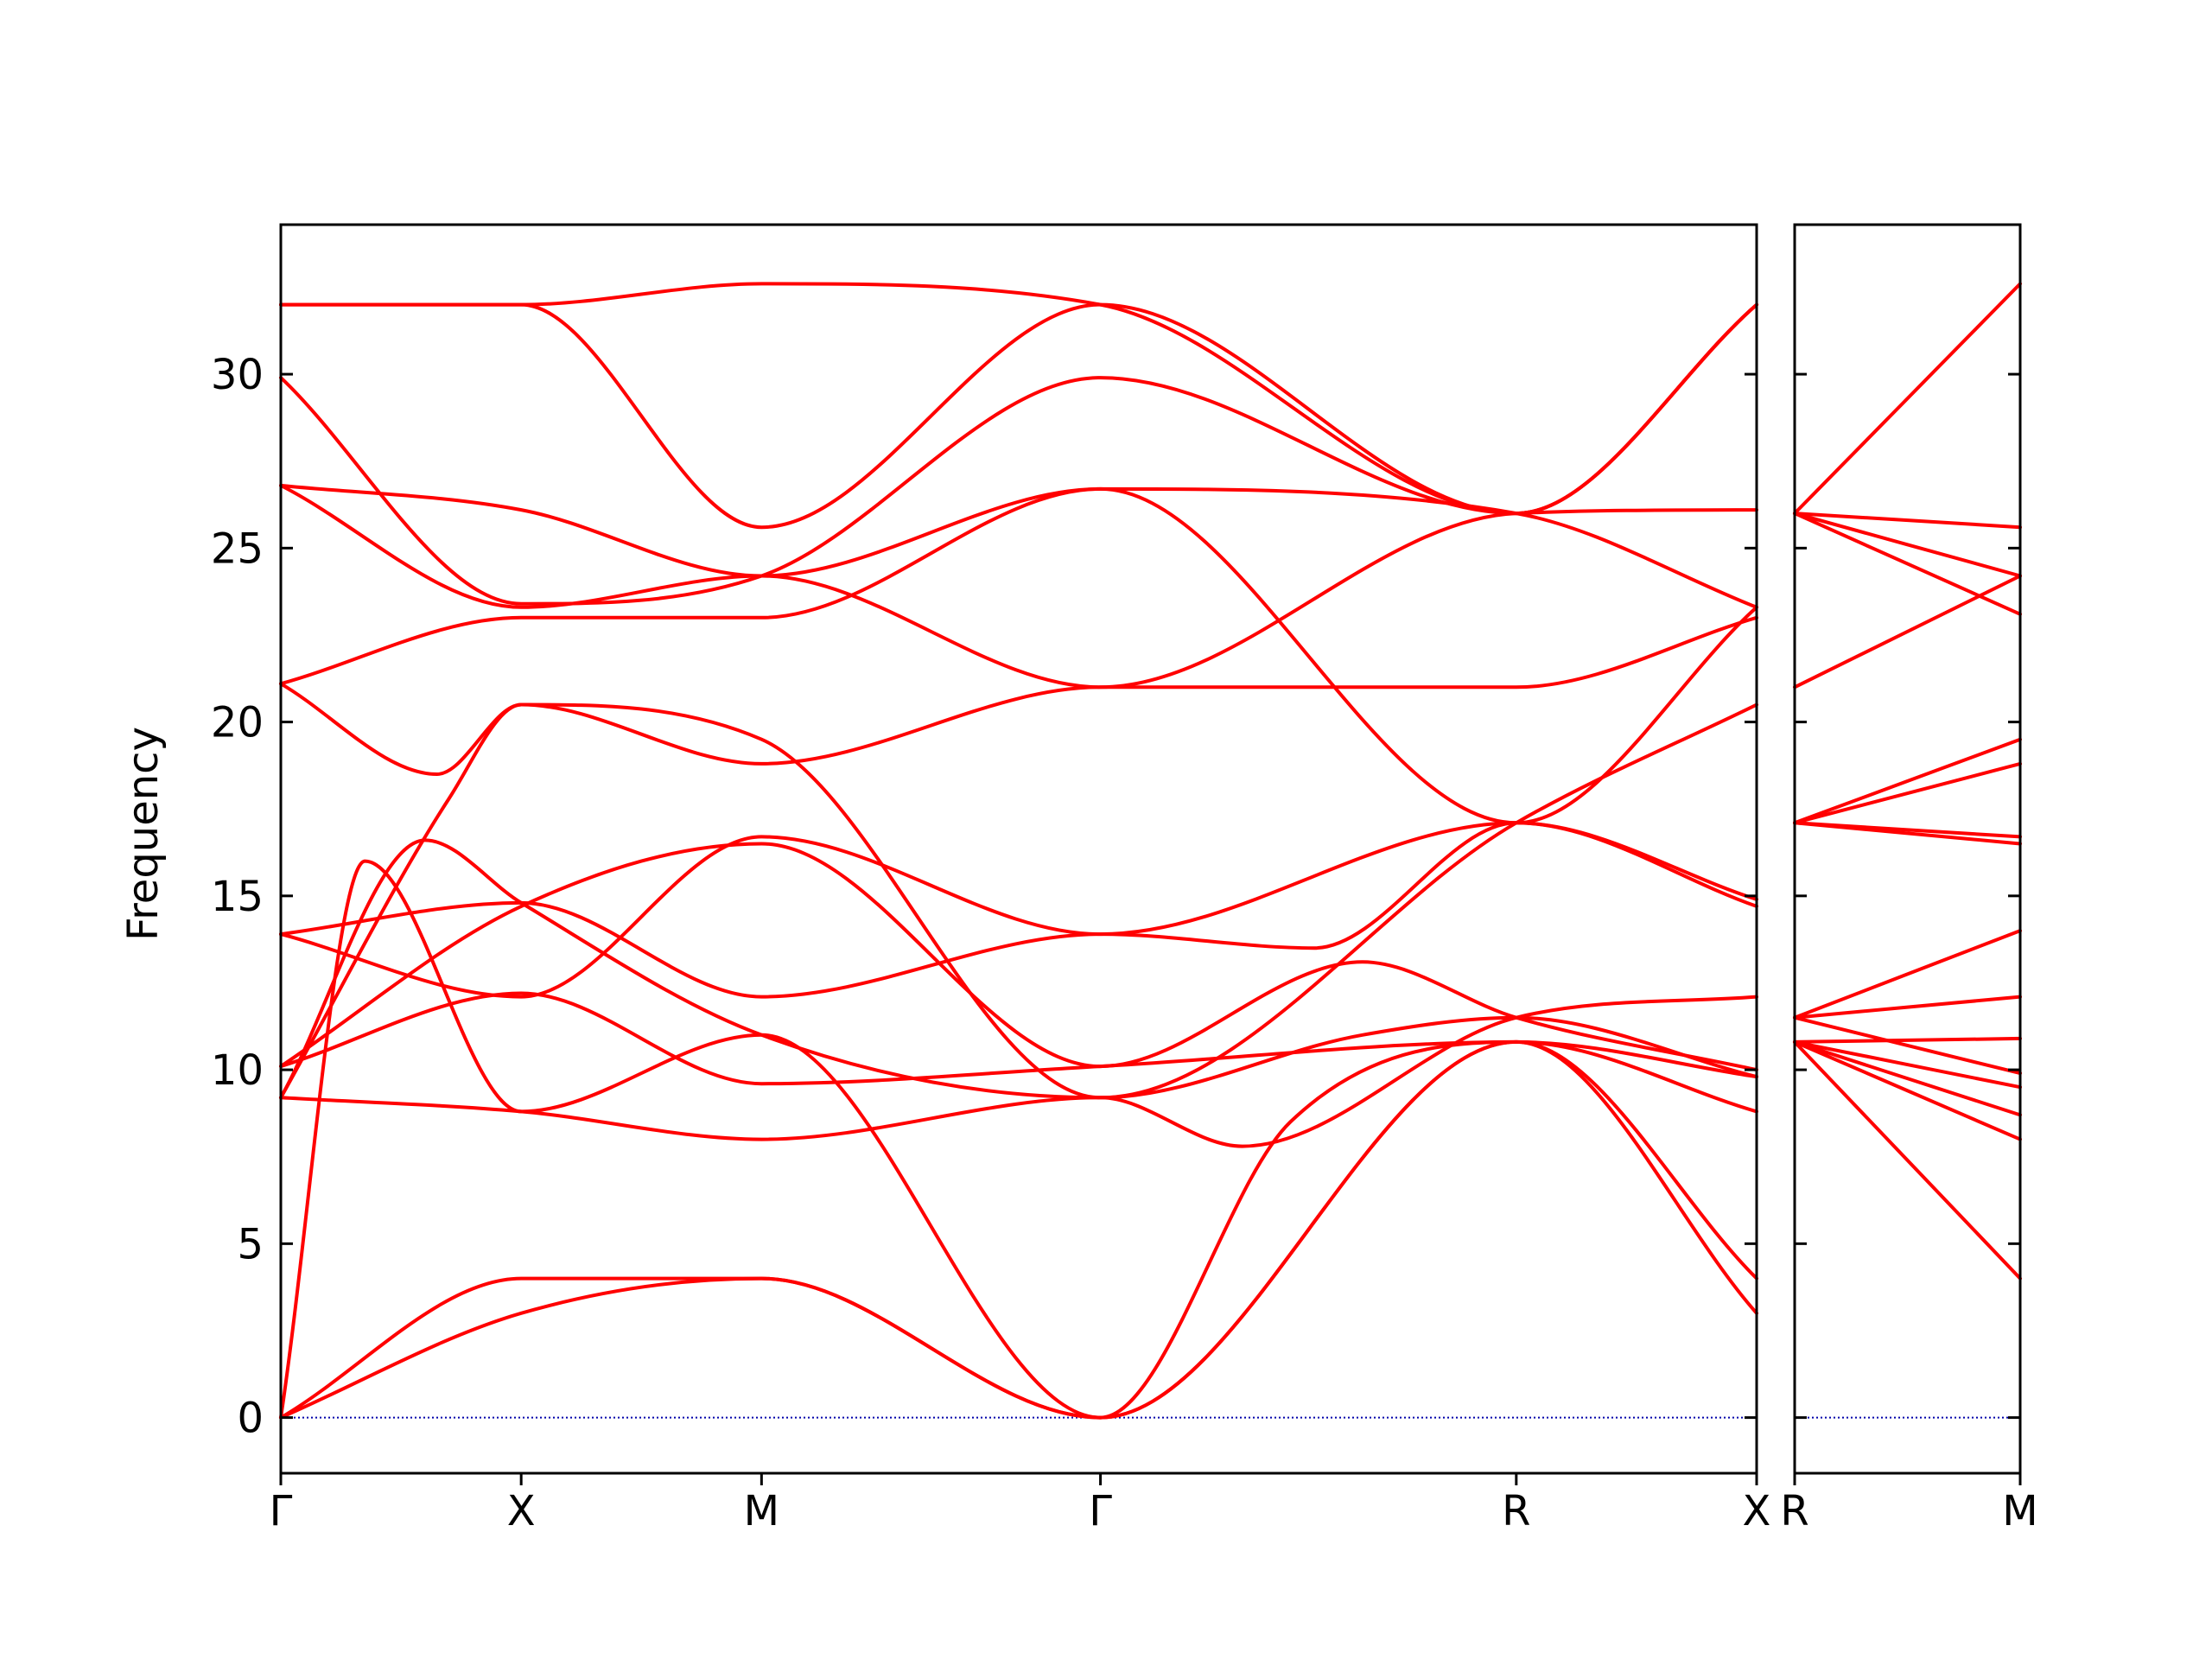  What do you see at coordinates (237, 1070) in the screenshot?
I see `y-tick-label: 10` at bounding box center [237, 1070].